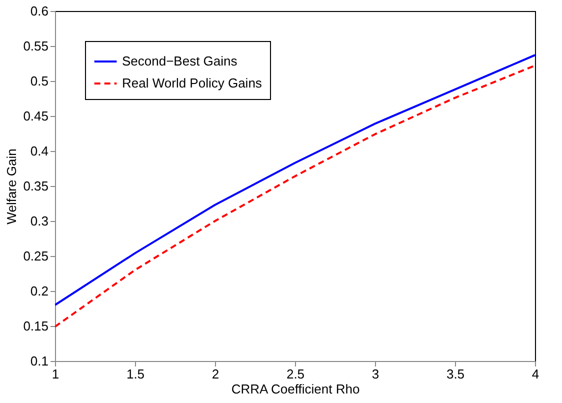 The image size is (562, 403). What do you see at coordinates (35, 326) in the screenshot?
I see `y-tick-label: 0.15` at bounding box center [35, 326].